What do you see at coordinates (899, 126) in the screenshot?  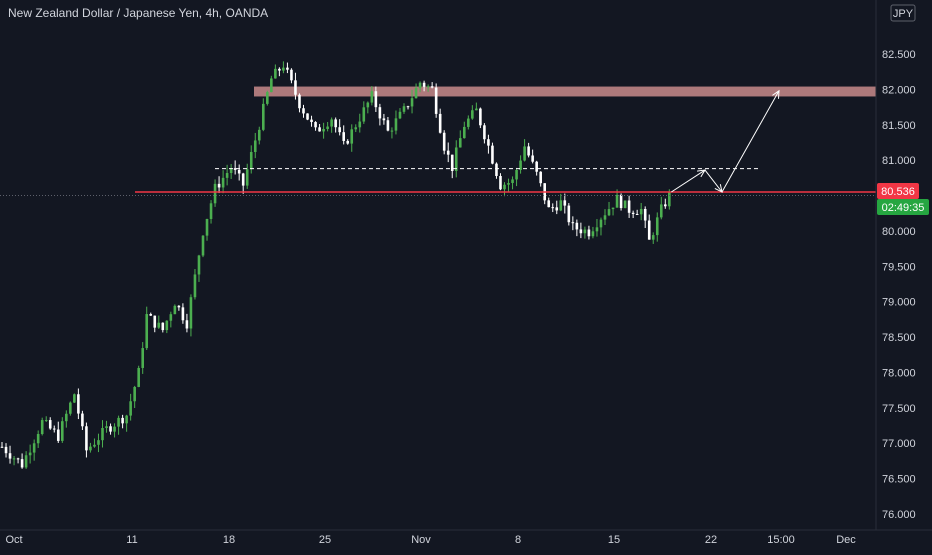 I see `y-tick-label: 81.500` at bounding box center [899, 126].